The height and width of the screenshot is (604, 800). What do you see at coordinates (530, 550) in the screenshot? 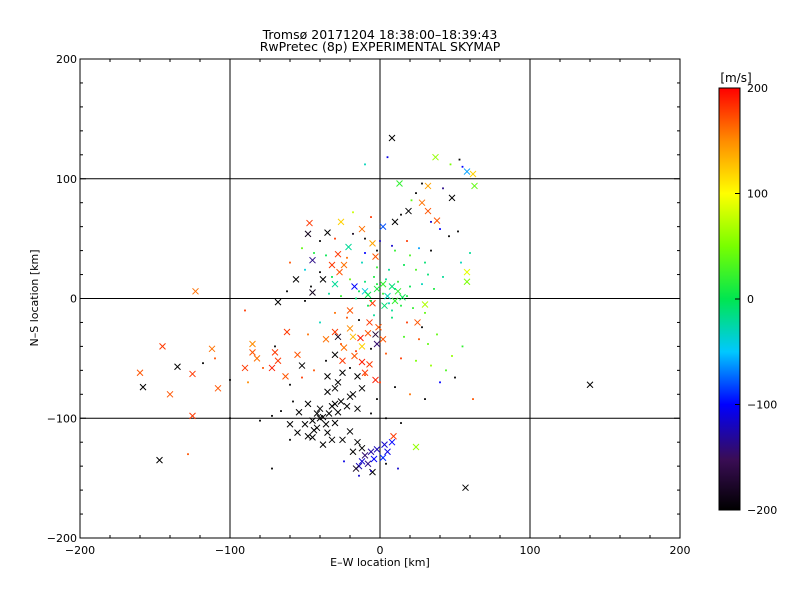
I see `x-tick-label: 100` at bounding box center [530, 550].